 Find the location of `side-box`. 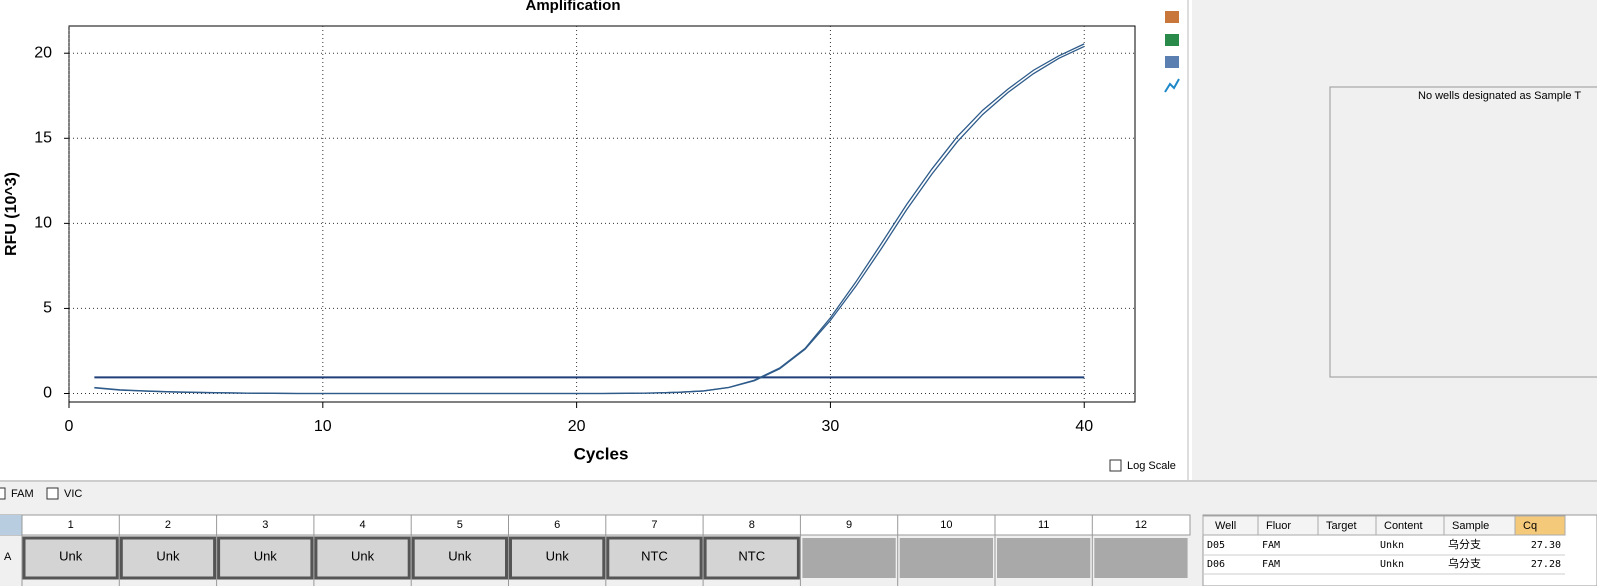

side-box is located at coordinates (1463, 232).